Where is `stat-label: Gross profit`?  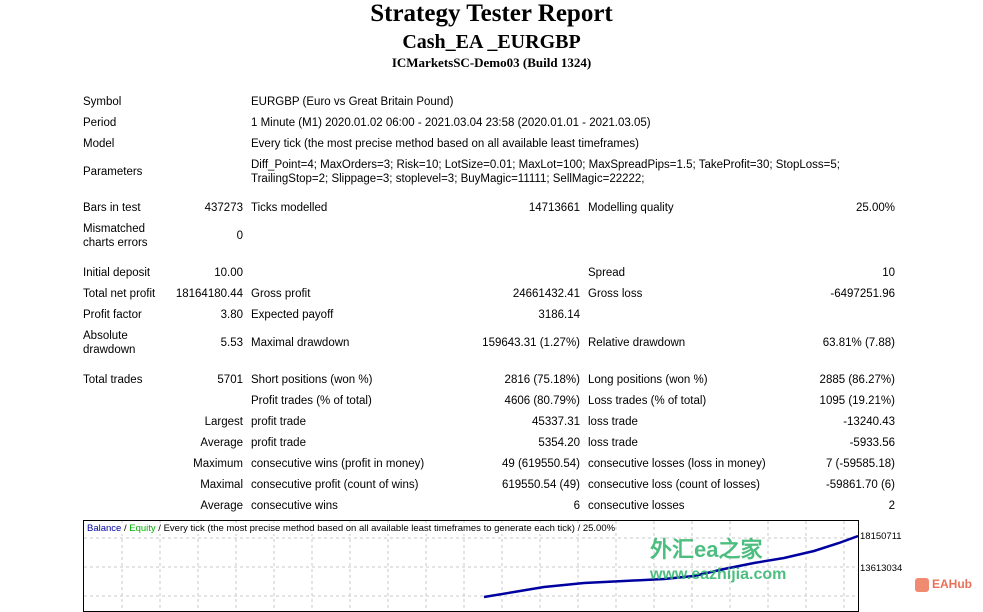
stat-label: Gross profit is located at coordinates (281, 294).